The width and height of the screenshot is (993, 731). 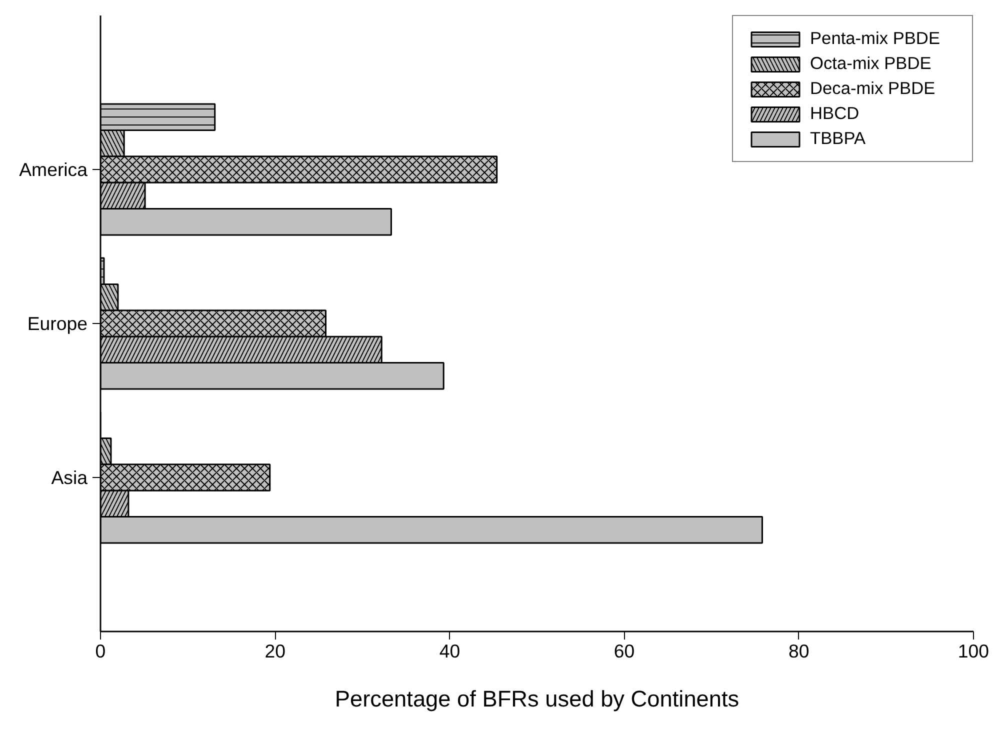 What do you see at coordinates (275, 651) in the screenshot?
I see `x-tick-label: 20` at bounding box center [275, 651].